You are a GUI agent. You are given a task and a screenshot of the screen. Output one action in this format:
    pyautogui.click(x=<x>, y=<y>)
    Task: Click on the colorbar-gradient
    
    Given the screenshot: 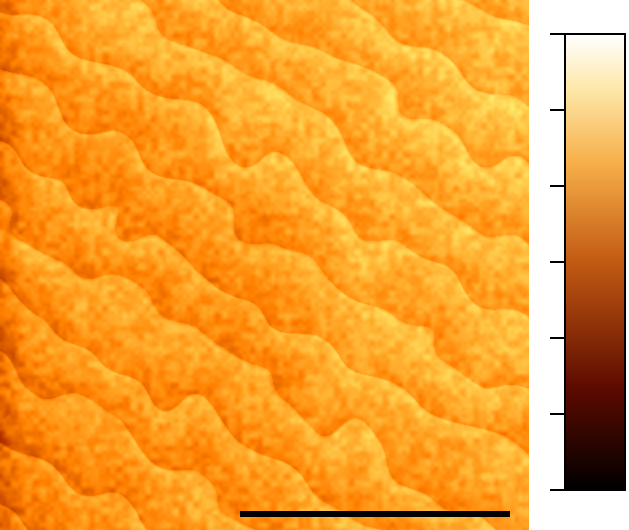 What is the action you would take?
    pyautogui.click(x=595, y=262)
    